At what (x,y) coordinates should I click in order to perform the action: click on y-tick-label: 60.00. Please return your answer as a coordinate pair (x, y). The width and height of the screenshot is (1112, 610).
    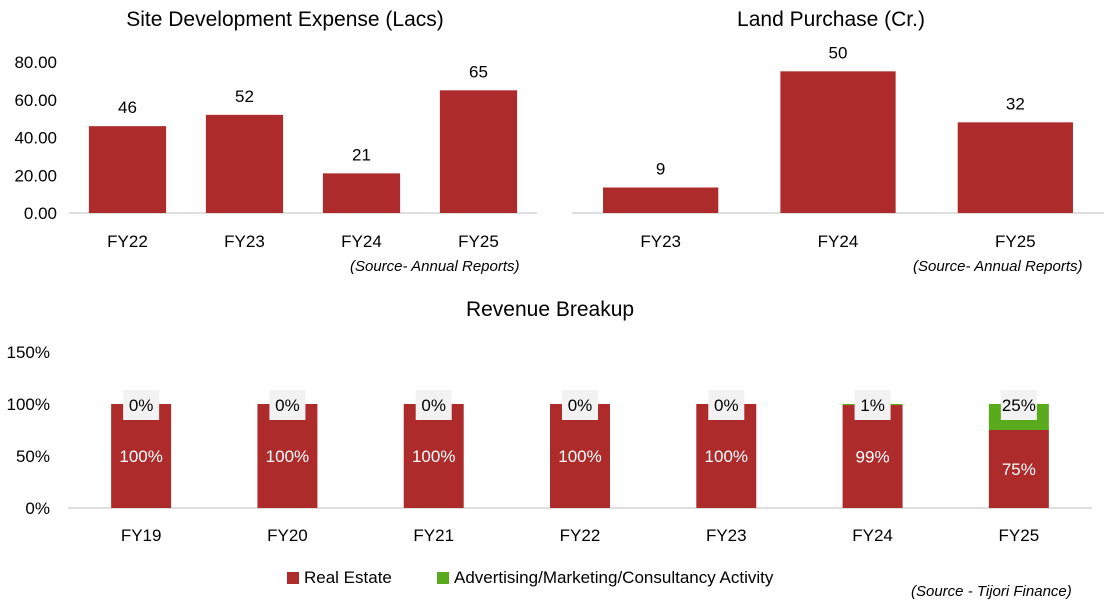
    Looking at the image, I should click on (35, 100).